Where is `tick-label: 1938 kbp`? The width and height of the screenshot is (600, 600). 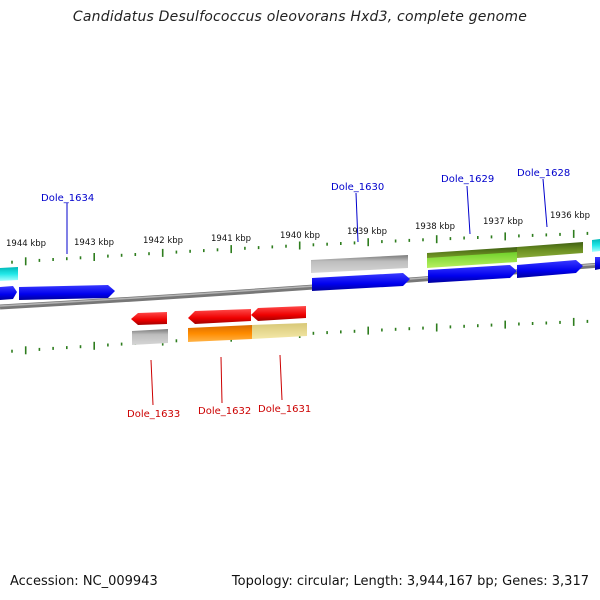 tick-label: 1938 kbp is located at coordinates (435, 227).